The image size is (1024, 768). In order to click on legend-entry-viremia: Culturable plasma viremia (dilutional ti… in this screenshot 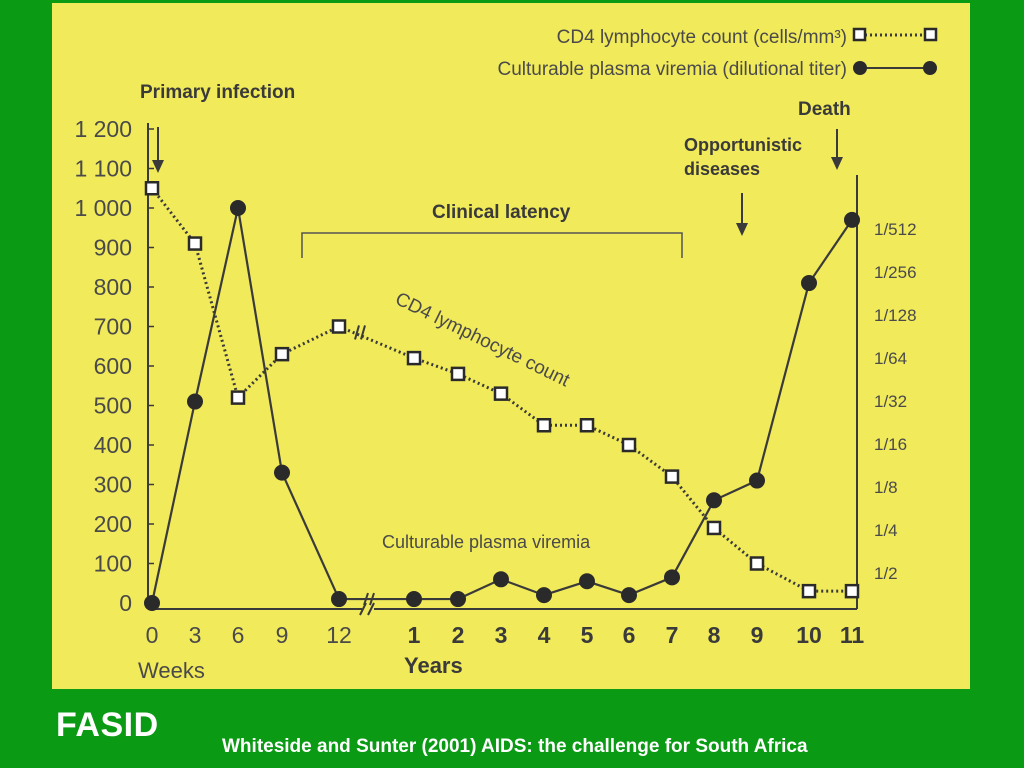, I will do `click(672, 69)`.